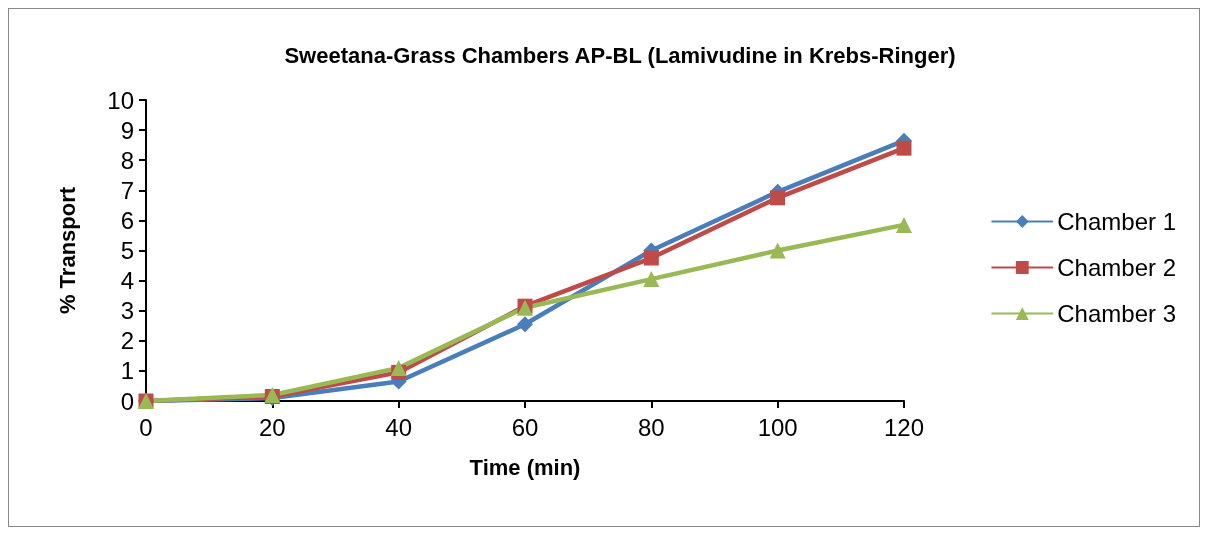 This screenshot has height=535, width=1208. Describe the element at coordinates (127, 220) in the screenshot. I see `y-tick-label: 6` at that location.